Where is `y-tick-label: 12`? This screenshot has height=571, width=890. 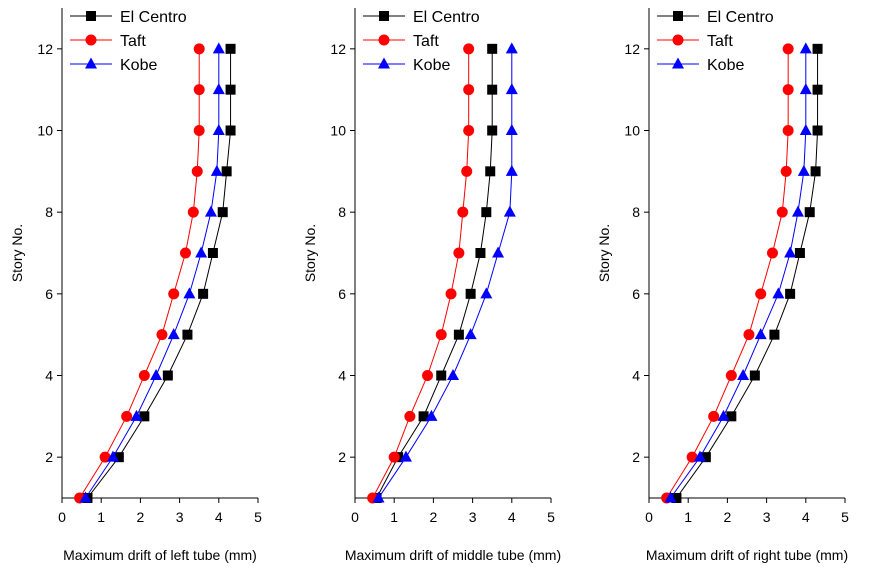
y-tick-label: 12 is located at coordinates (45, 49).